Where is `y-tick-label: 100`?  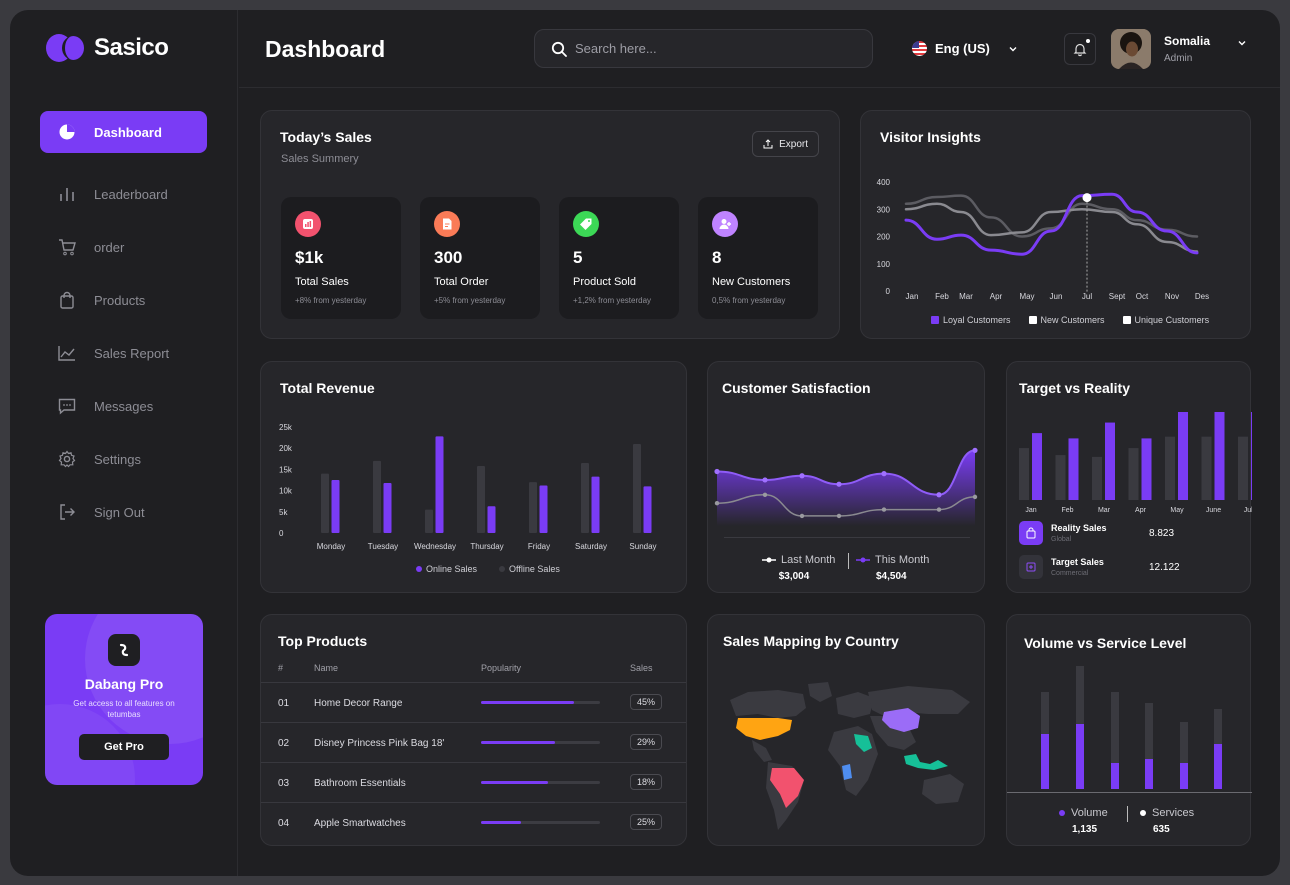 y-tick-label: 100 is located at coordinates (884, 264).